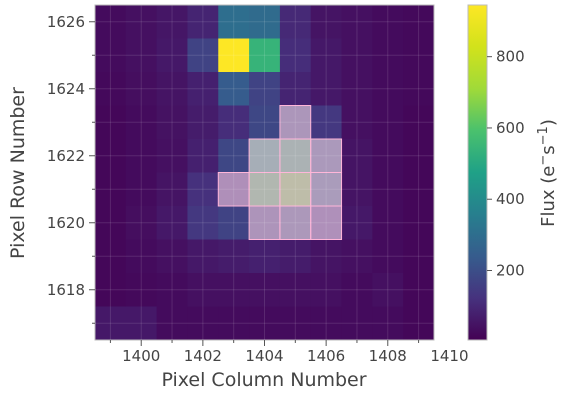 This screenshot has width=561, height=394. Describe the element at coordinates (326, 356) in the screenshot. I see `x-tick-label: 1406` at that location.